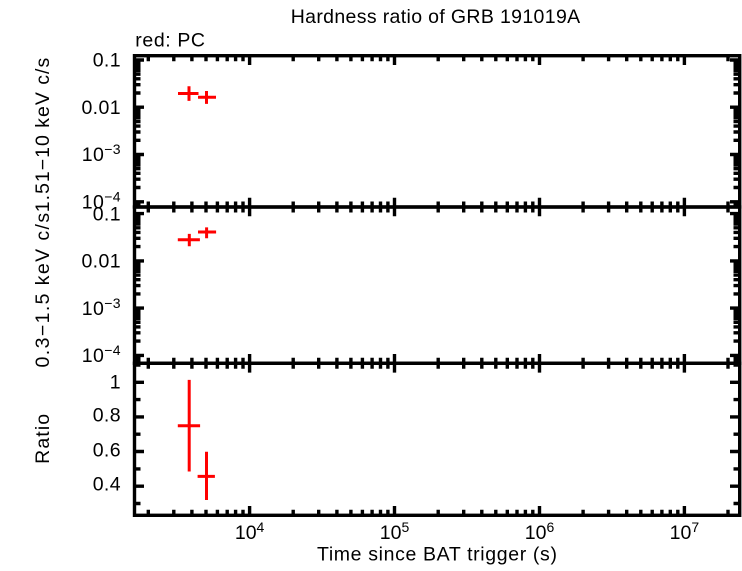  Describe the element at coordinates (43, 134) in the screenshot. I see `svg-text: 1.51−10 keV c/s` at that location.